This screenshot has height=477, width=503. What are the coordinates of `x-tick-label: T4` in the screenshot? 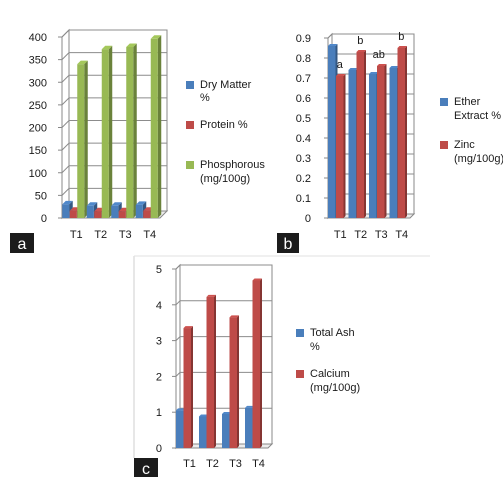 It's located at (258, 464).